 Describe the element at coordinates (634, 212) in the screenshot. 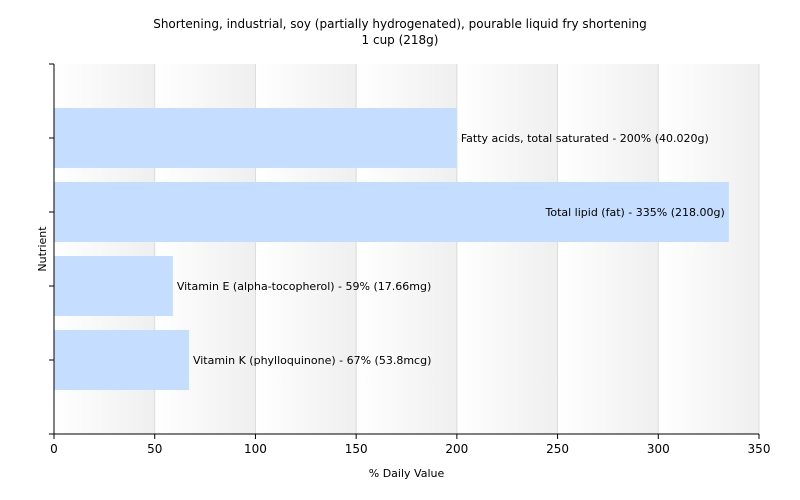

I see `data-label: Total lipid (fat) - 335% (218.00g)` at that location.